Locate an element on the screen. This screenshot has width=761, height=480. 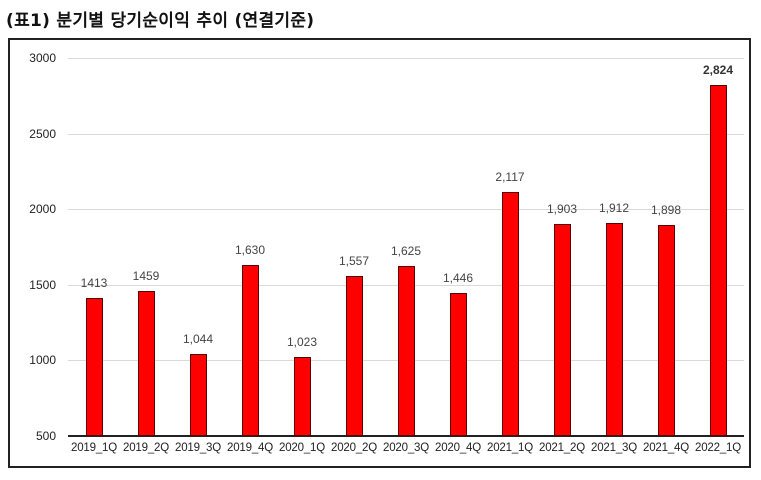
bar-2020_4Q is located at coordinates (458, 364).